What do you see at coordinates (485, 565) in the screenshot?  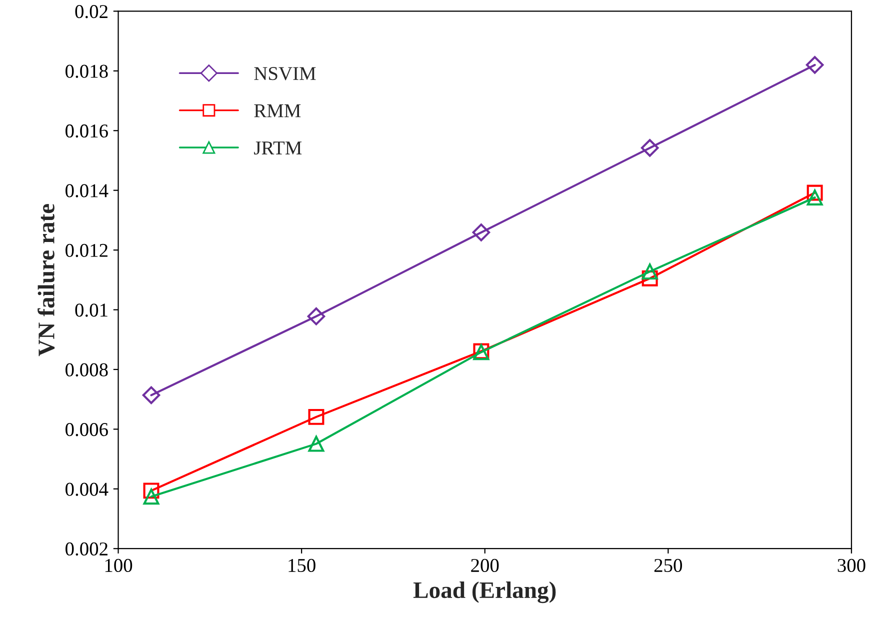 I see `x-tick-label: 200` at bounding box center [485, 565].